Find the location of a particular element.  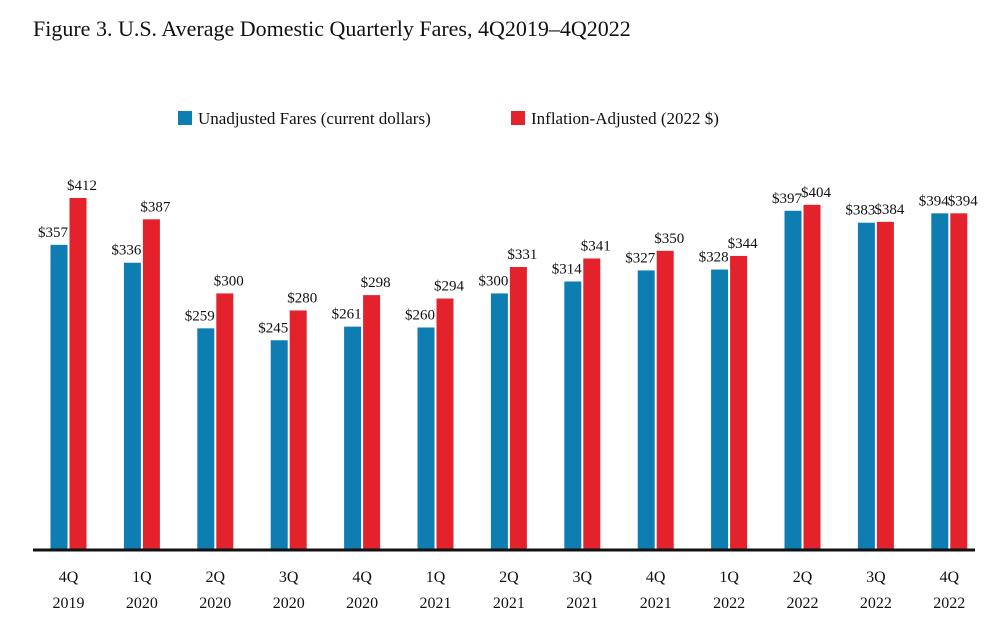

label-adjusted-7: $341 is located at coordinates (596, 246).